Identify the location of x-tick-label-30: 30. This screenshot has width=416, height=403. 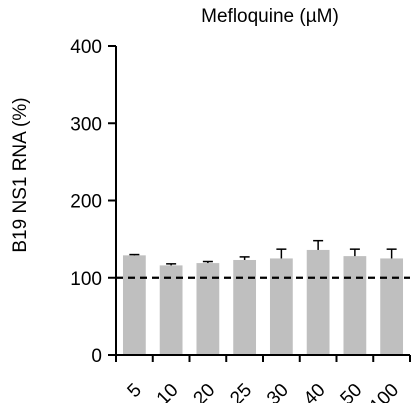
(278, 391).